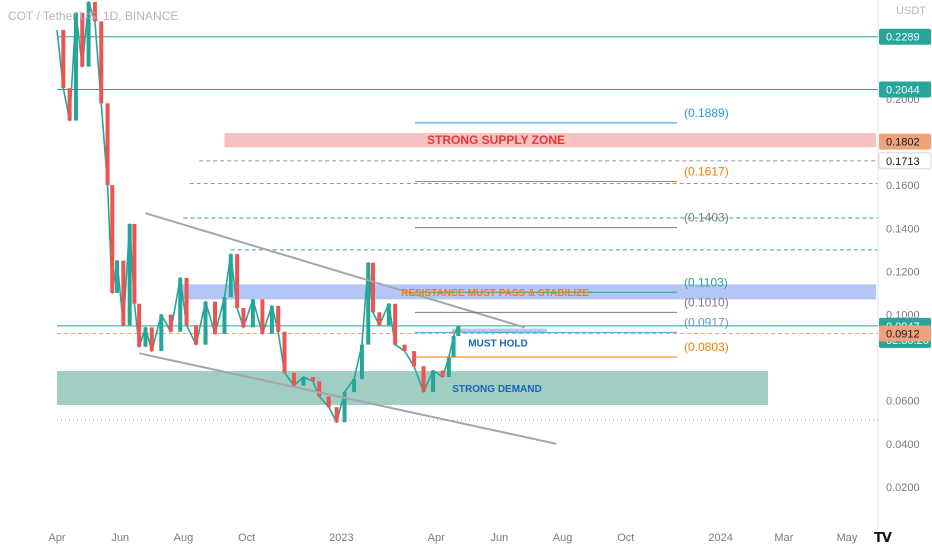 The height and width of the screenshot is (550, 932). What do you see at coordinates (706, 322) in the screenshot?
I see `fib-label-5: (0.0917)` at bounding box center [706, 322].